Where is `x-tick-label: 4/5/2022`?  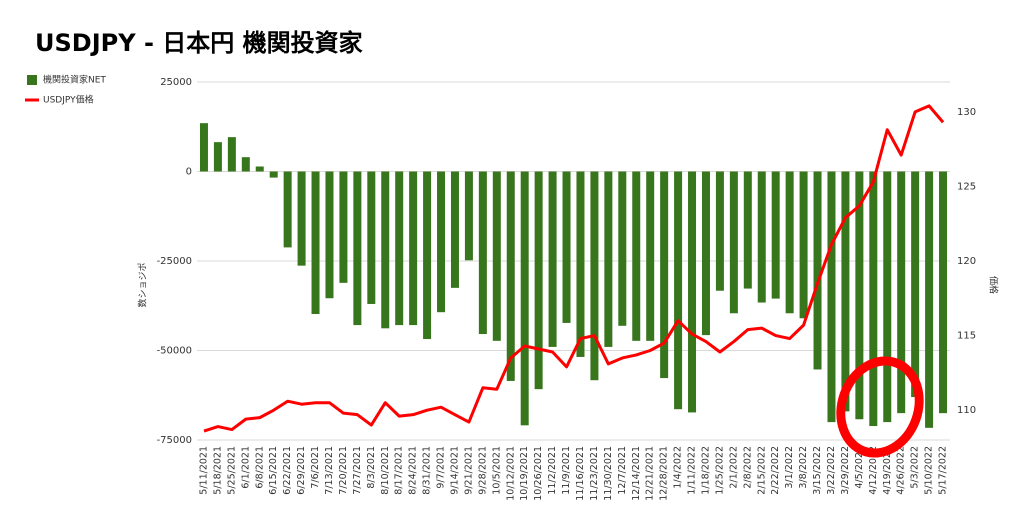 x-tick-label: 4/5/2022 is located at coordinates (859, 467).